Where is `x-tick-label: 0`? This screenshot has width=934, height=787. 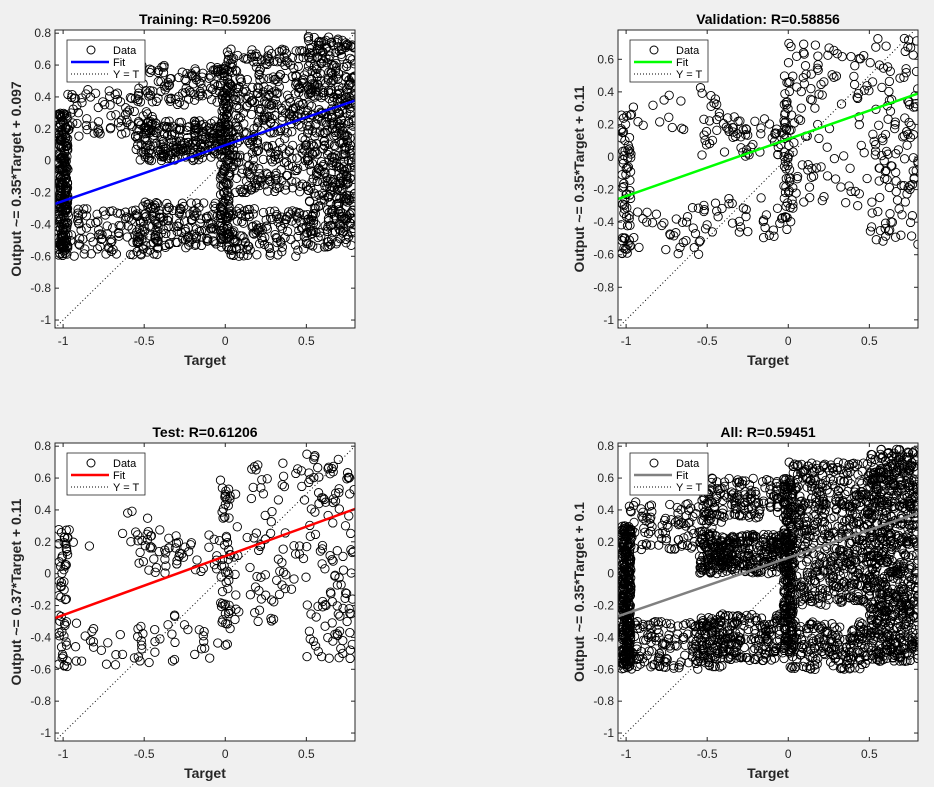 x-tick-label: 0 is located at coordinates (788, 341).